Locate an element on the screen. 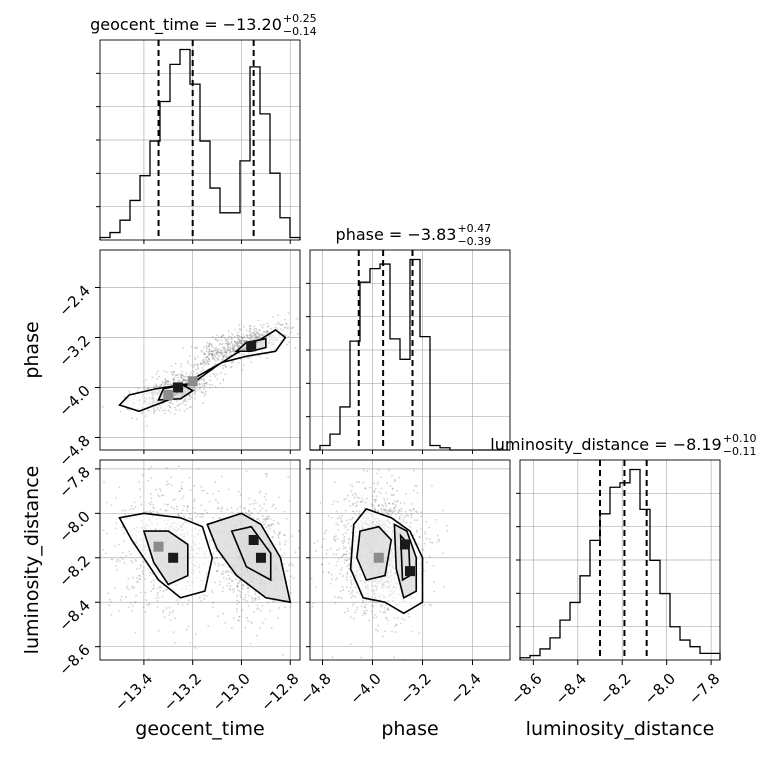 This screenshot has width=760, height=760. histogram-phase is located at coordinates (410, 354).